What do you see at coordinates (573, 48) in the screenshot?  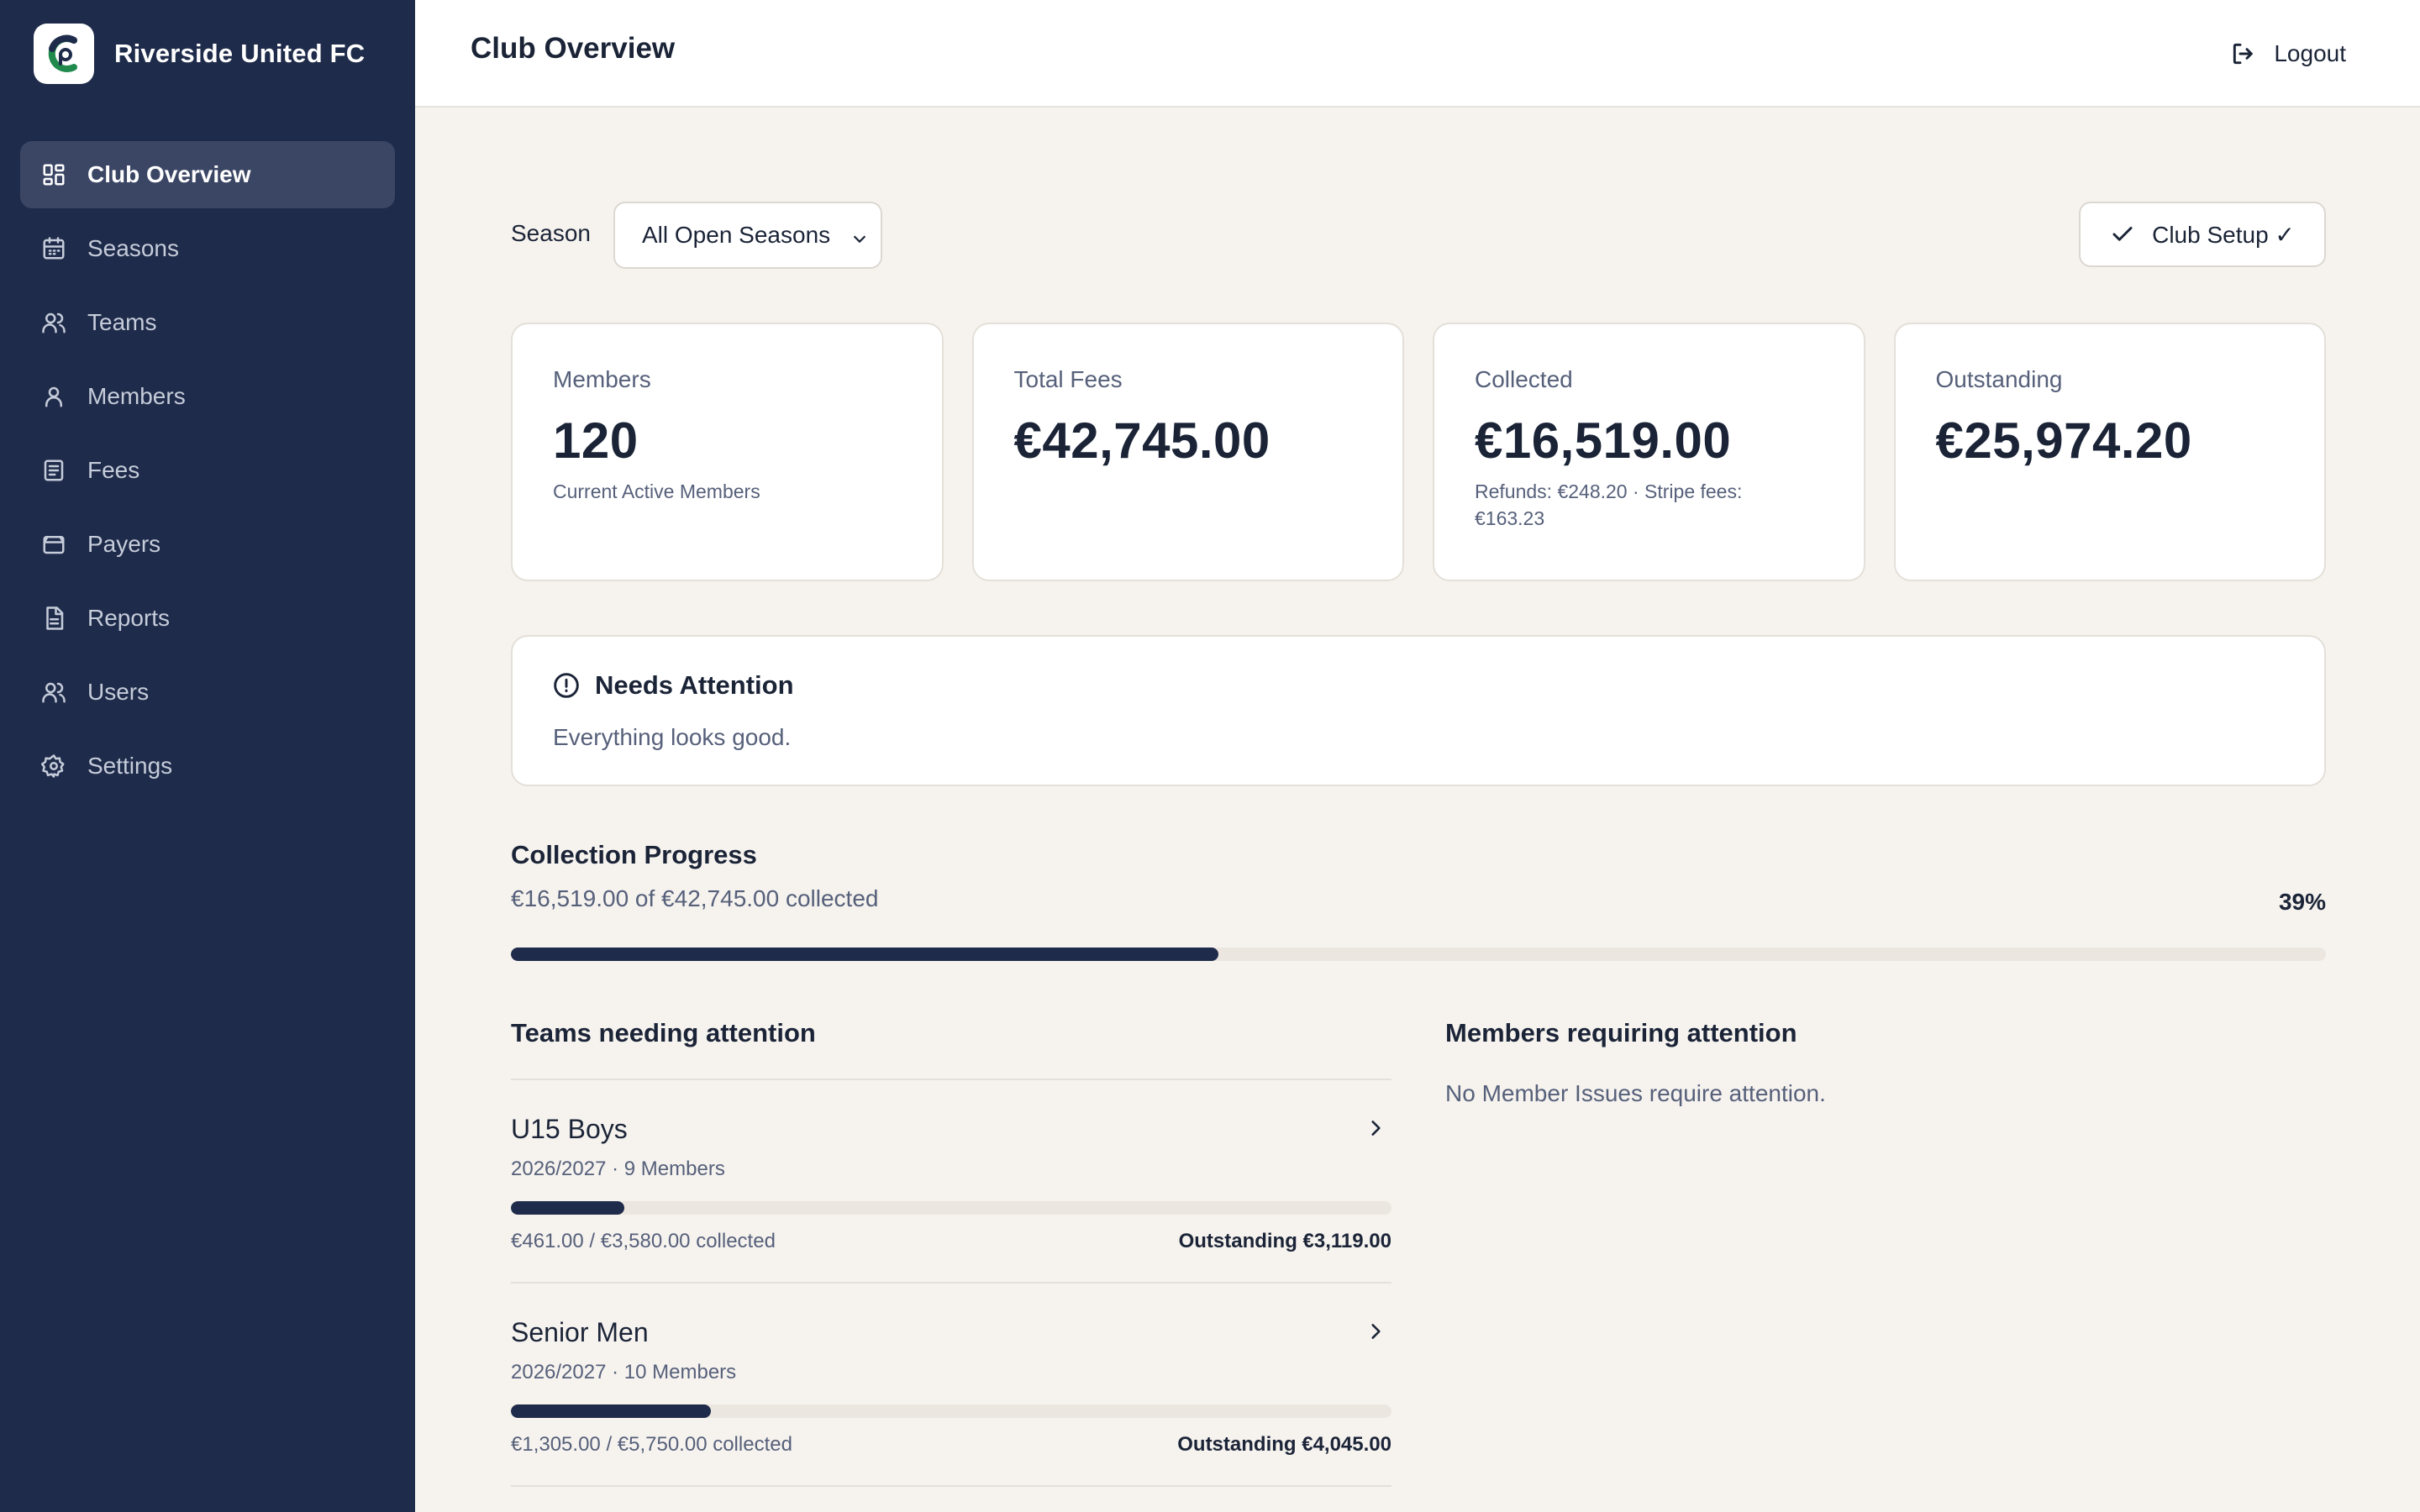 I see `page-title: Club Overview` at bounding box center [573, 48].